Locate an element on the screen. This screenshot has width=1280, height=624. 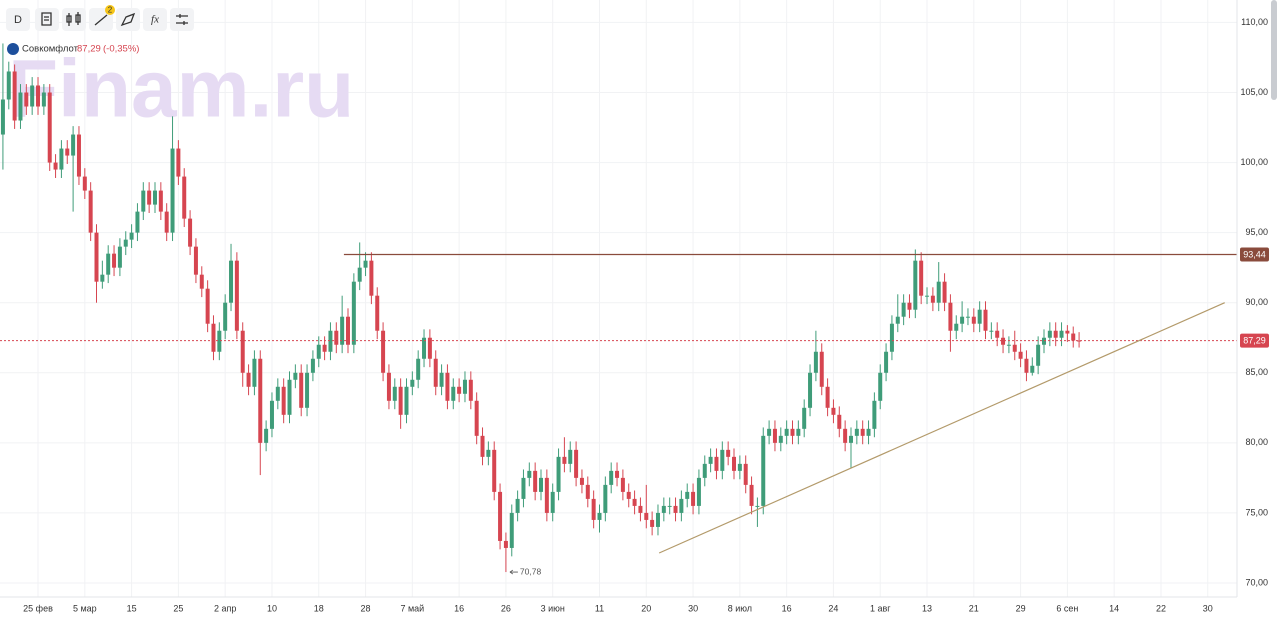
x-tick-label: 16 is located at coordinates (787, 608).